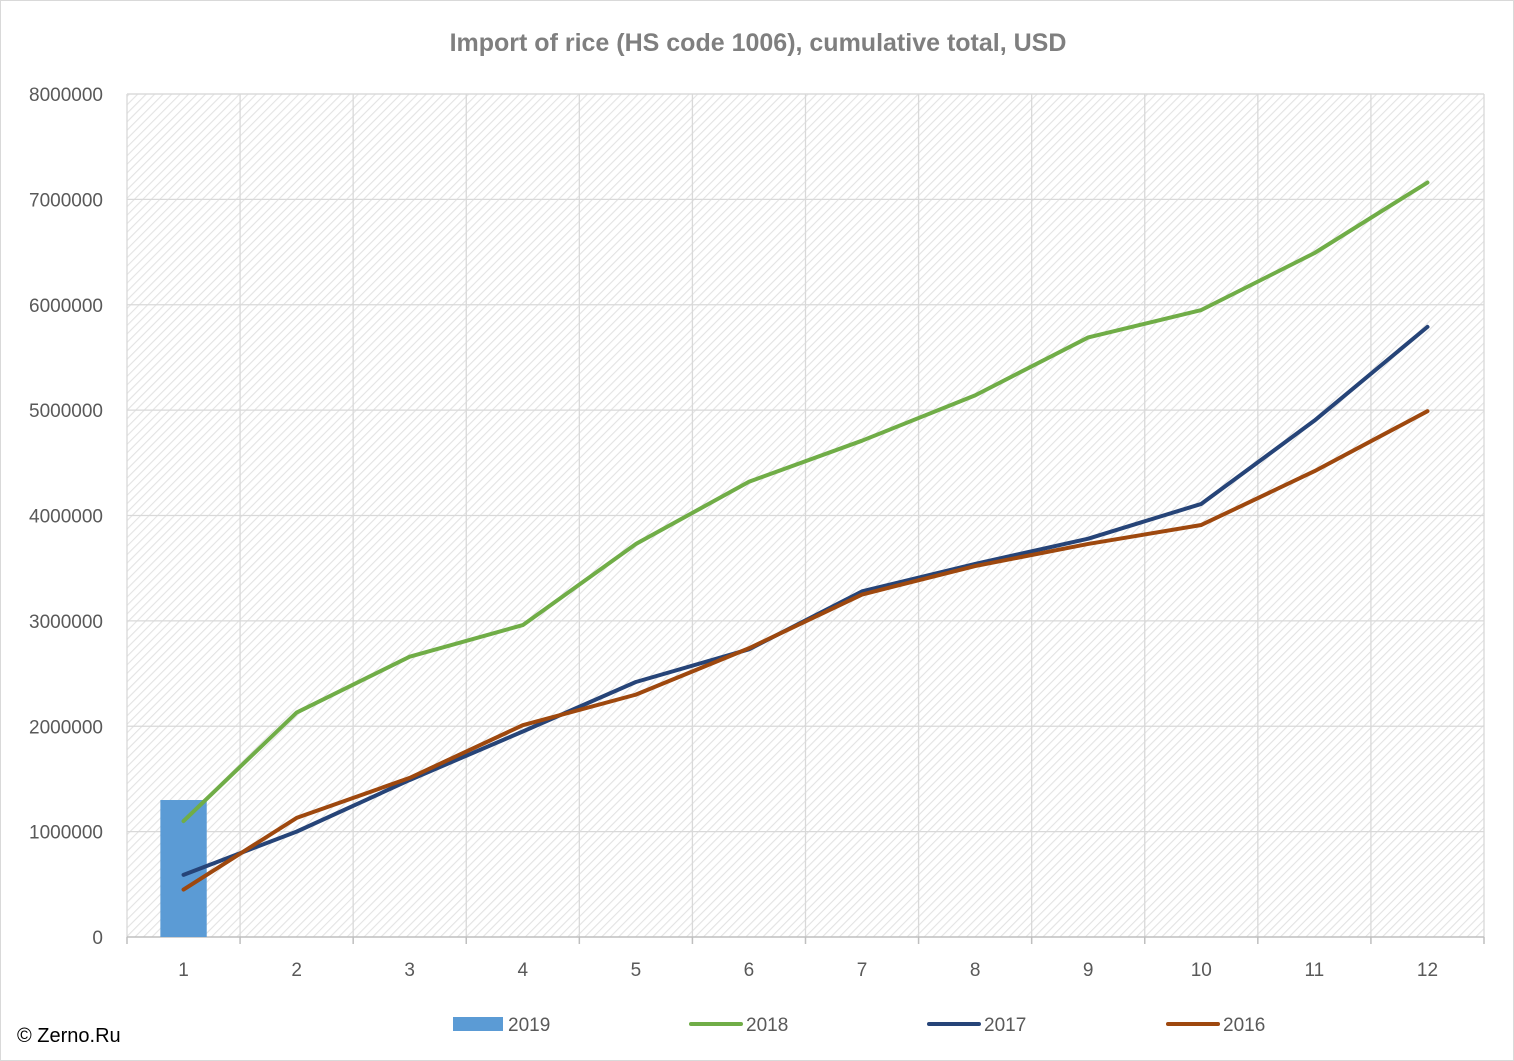 The width and height of the screenshot is (1514, 1061). I want to click on y-tick-label: 2000000, so click(66, 727).